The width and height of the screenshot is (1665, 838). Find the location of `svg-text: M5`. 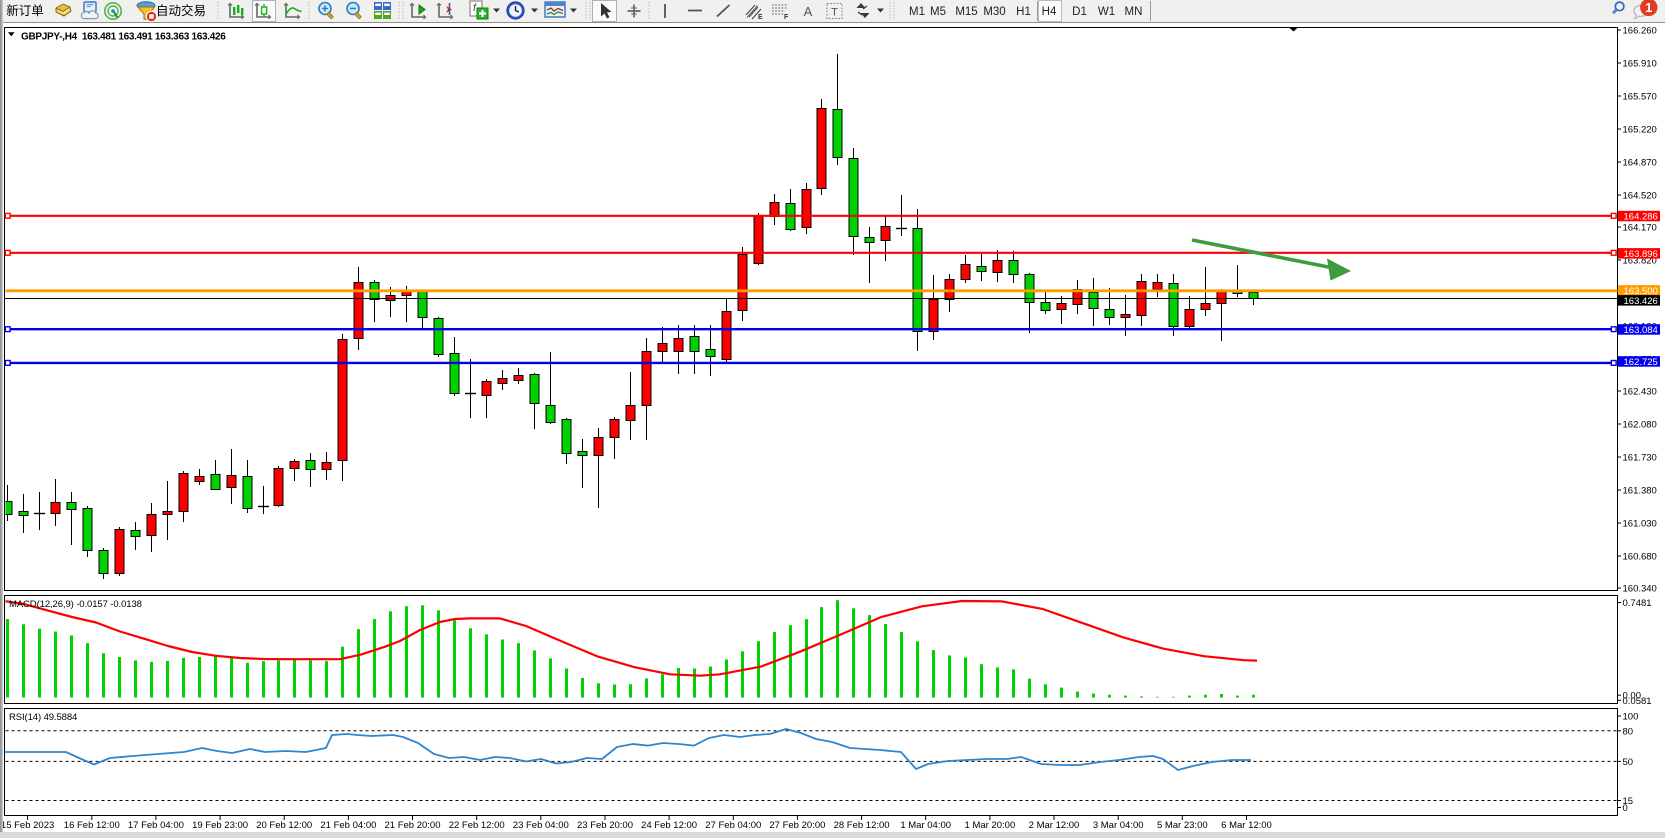

svg-text: M5 is located at coordinates (938, 12).